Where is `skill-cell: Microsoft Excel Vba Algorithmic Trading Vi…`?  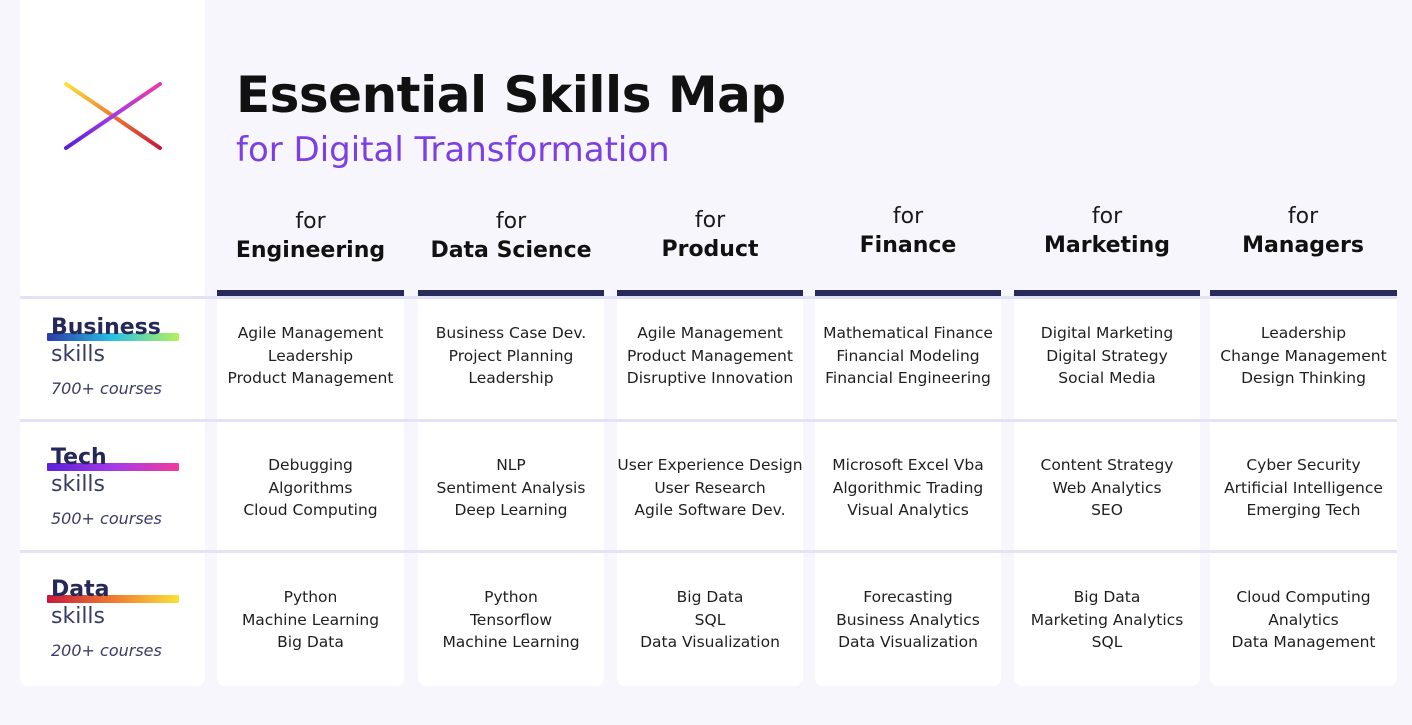 skill-cell: Microsoft Excel Vba Algorithmic Trading Vi… is located at coordinates (908, 488).